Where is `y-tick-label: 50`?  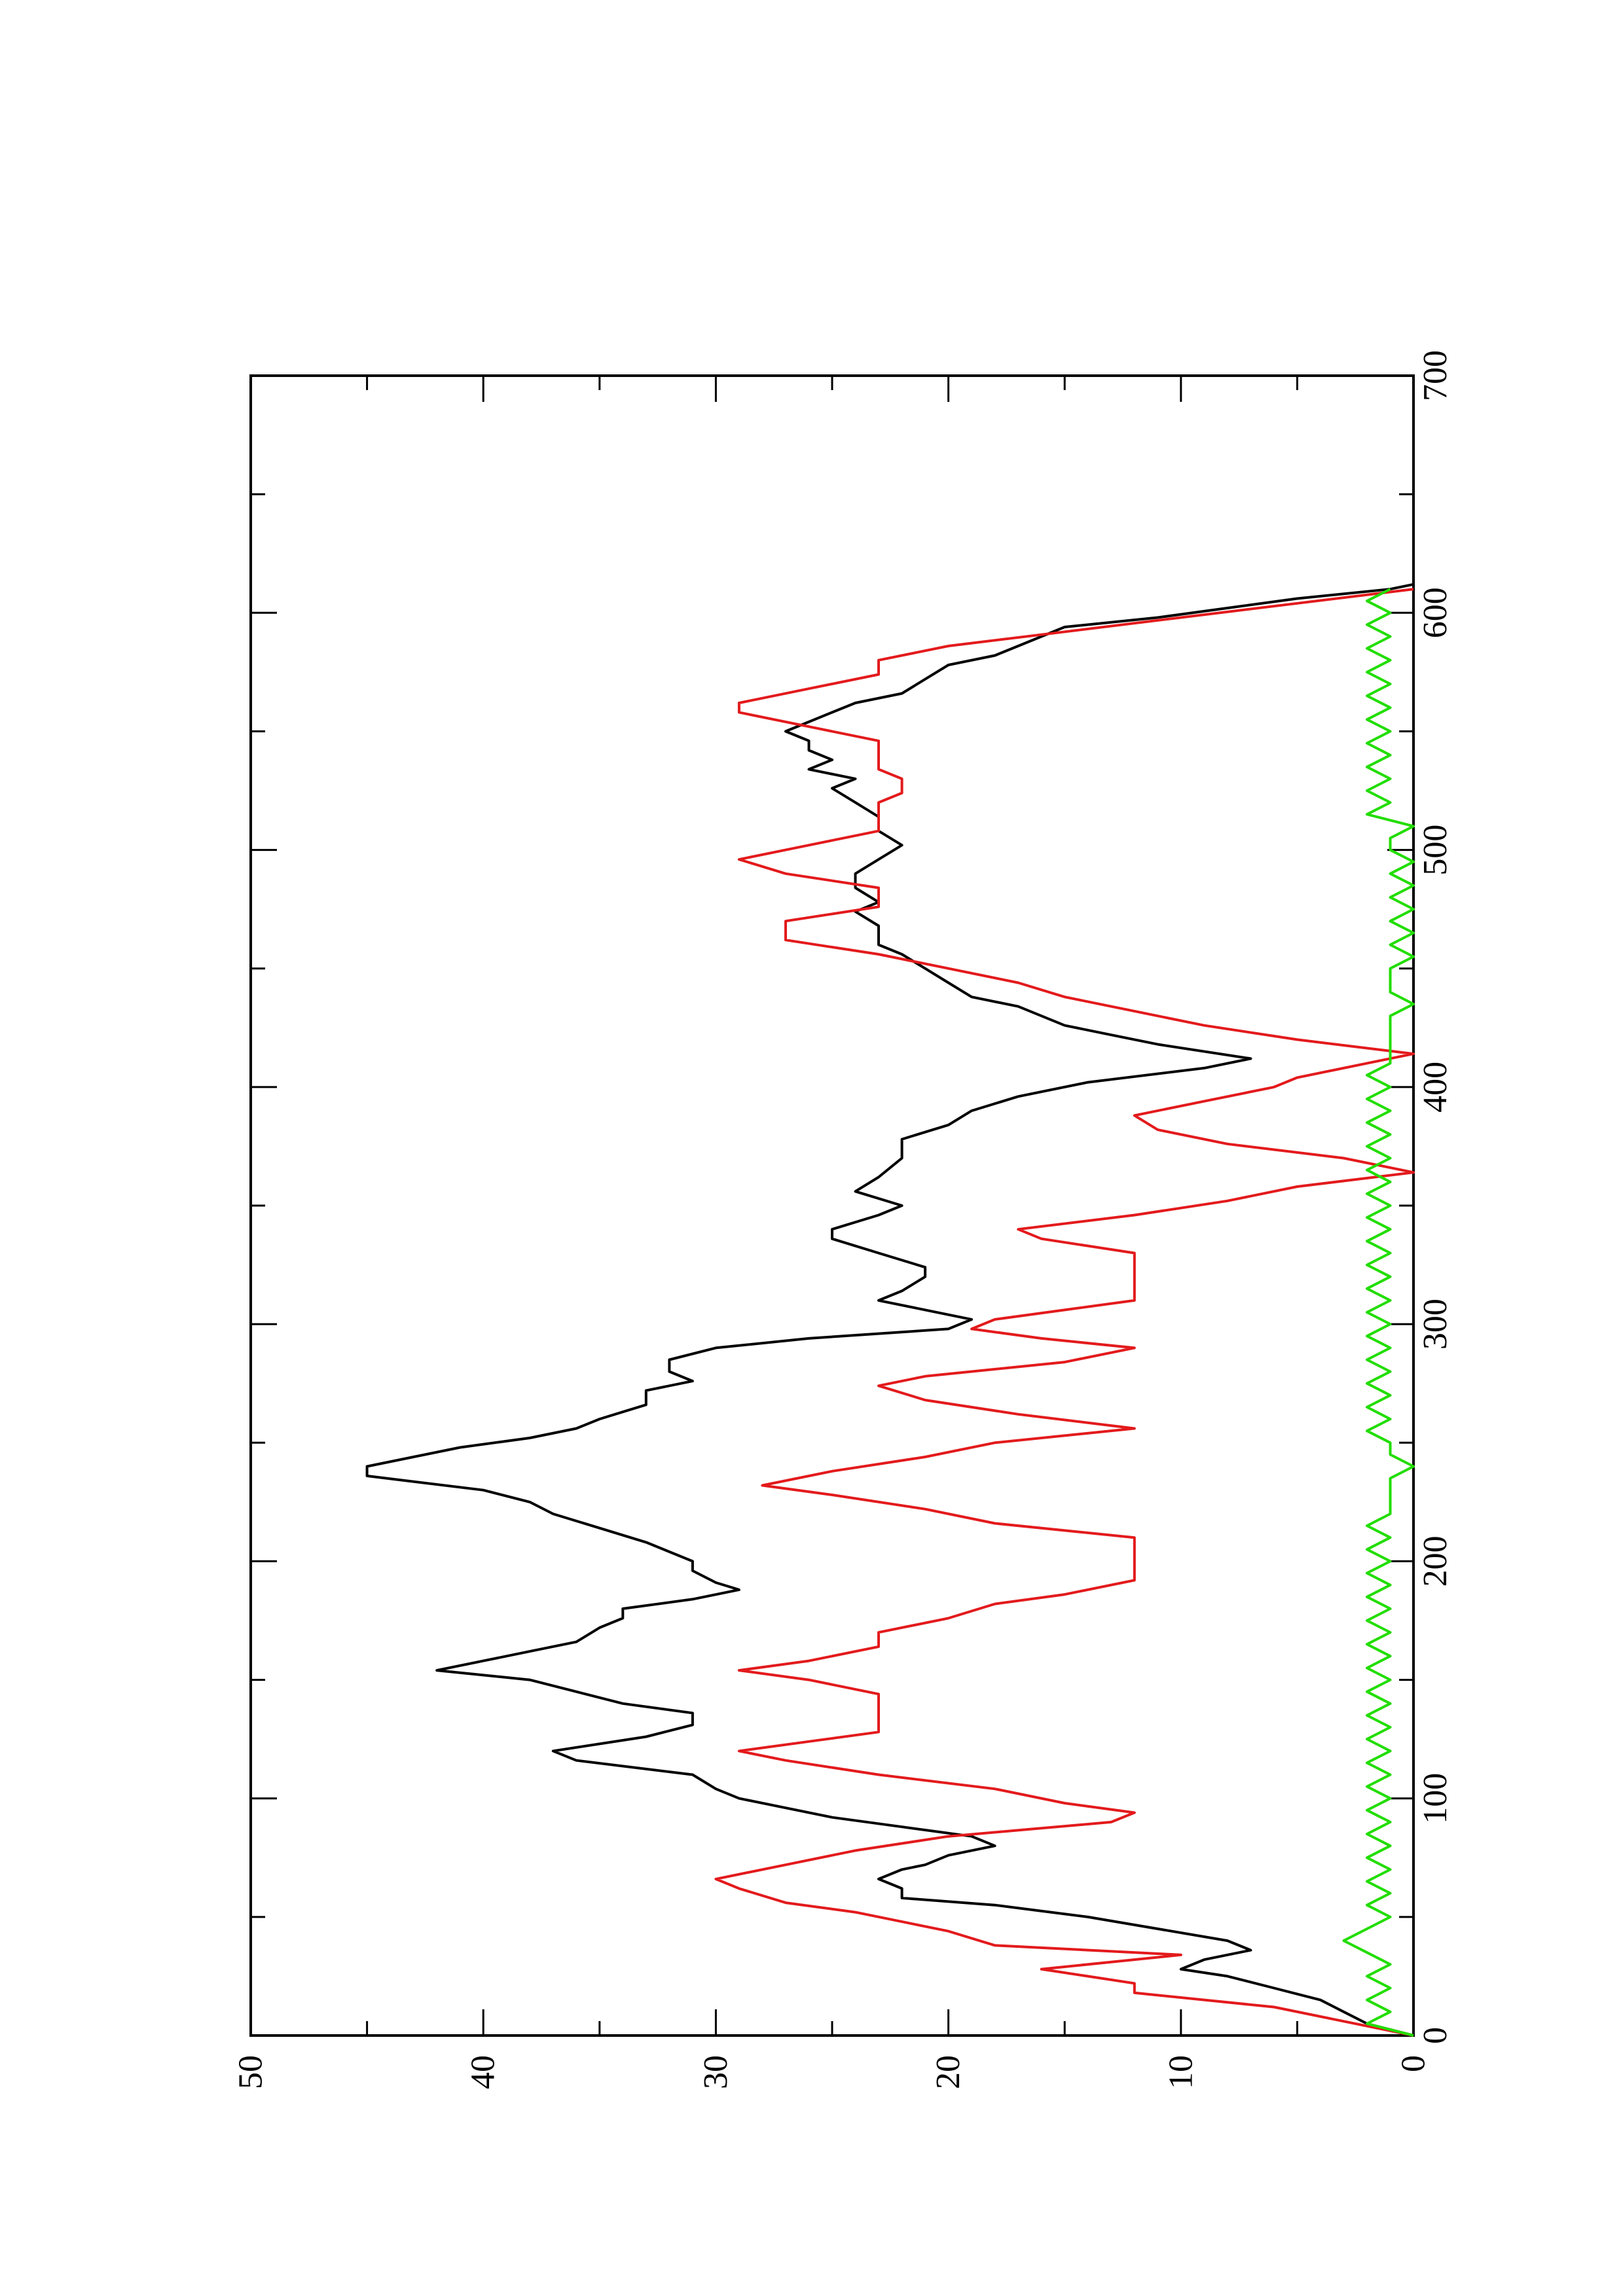
y-tick-label: 50 is located at coordinates (251, 2072).